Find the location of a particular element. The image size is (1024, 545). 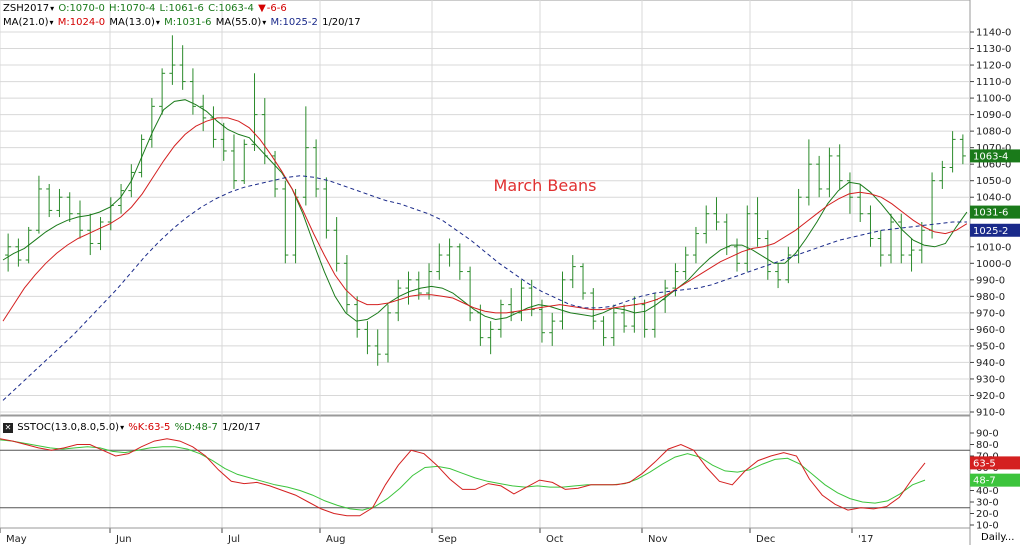

month-label: Nov is located at coordinates (658, 539).